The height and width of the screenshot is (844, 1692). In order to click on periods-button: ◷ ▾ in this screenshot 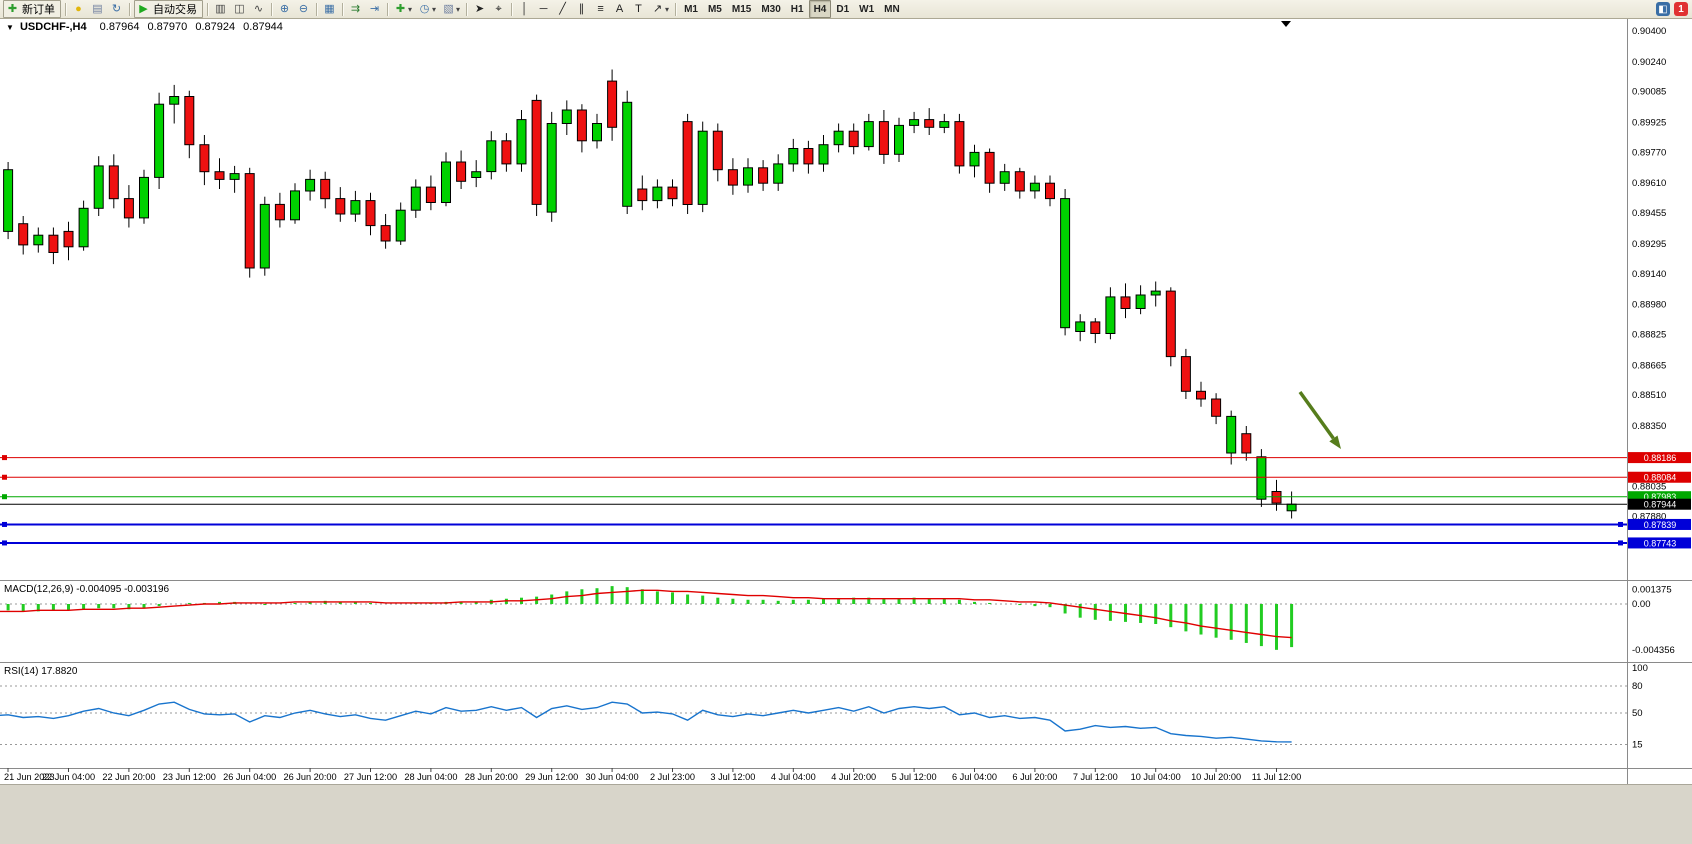, I will do `click(427, 9)`.